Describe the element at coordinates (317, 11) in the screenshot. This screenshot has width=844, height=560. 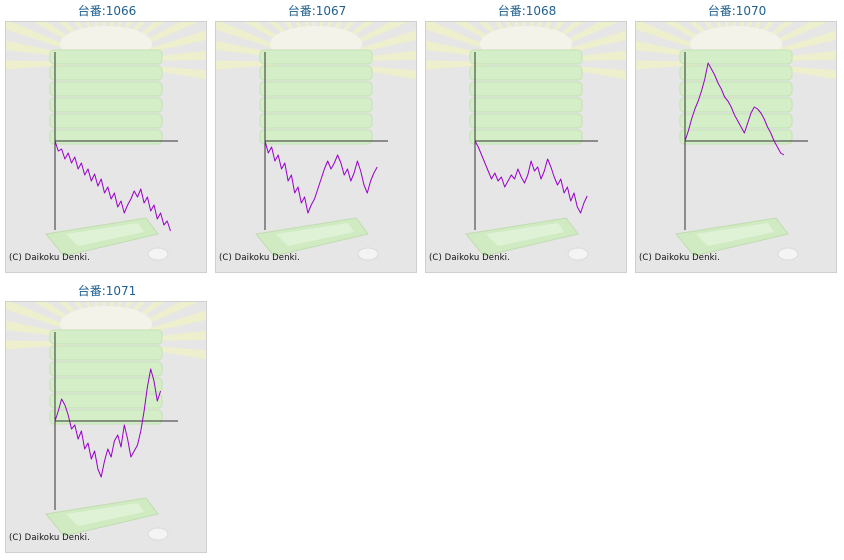
I see `chart-title: 台番:1067` at that location.